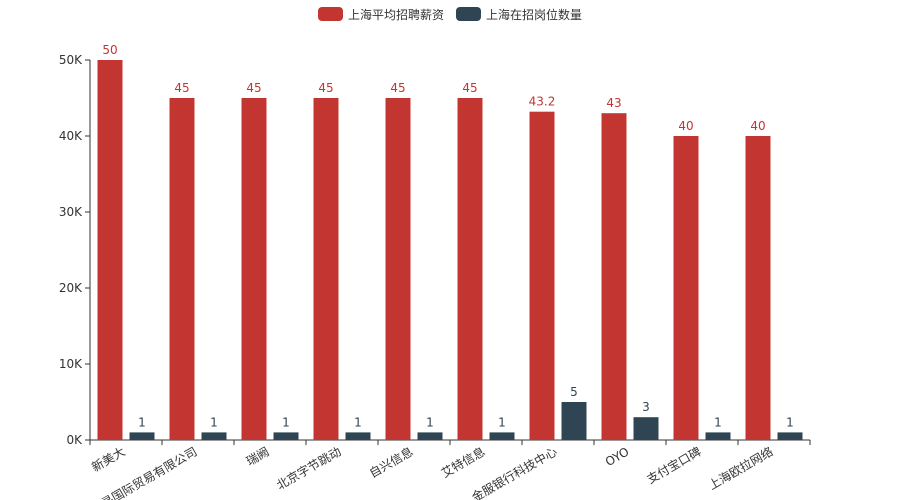 Image resolution: width=900 pixels, height=500 pixels. Describe the element at coordinates (309, 468) in the screenshot. I see `x-tick-label: 北京字节跳动` at that location.